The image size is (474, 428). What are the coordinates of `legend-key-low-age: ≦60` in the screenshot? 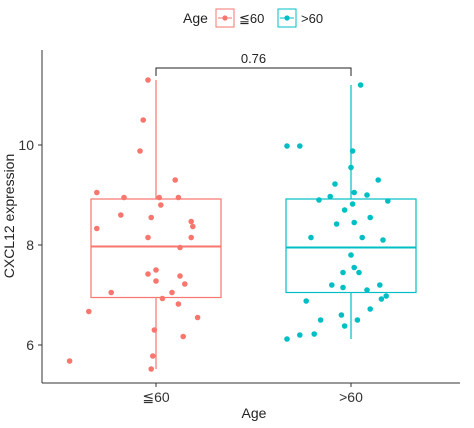 It's located at (239, 18).